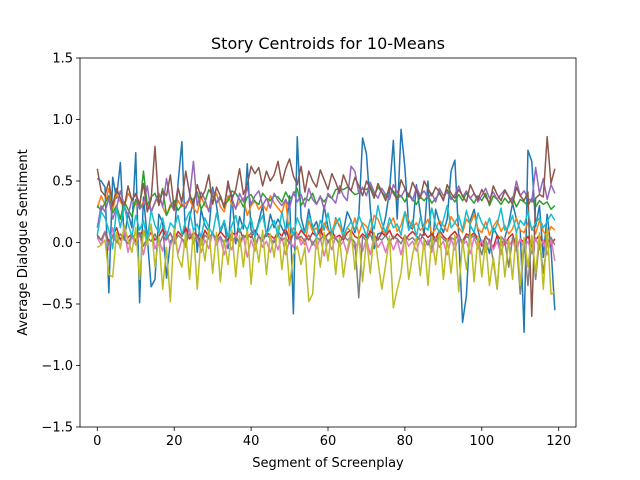  I want to click on chart-title: Story Centroids for 10-Means, so click(328, 43).